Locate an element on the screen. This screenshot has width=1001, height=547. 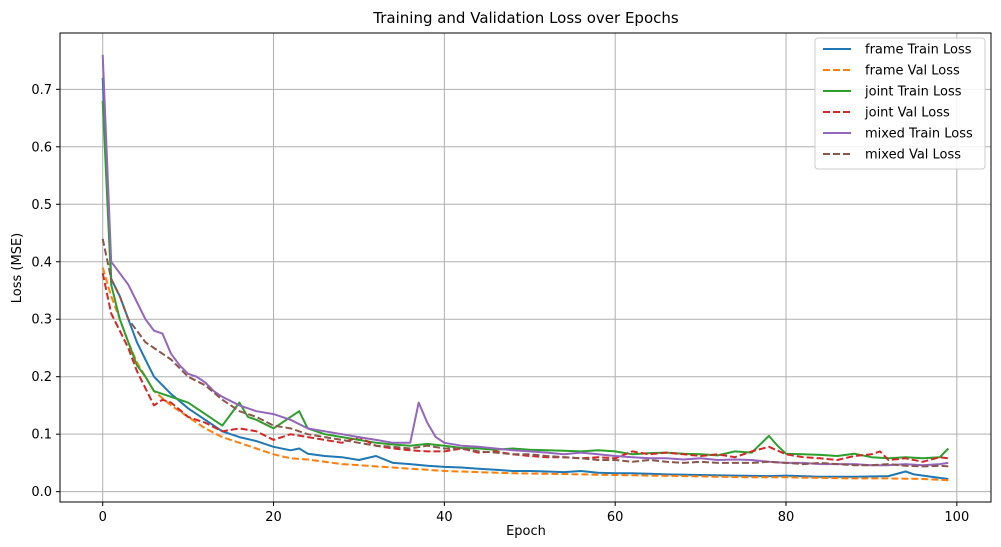
y-tick-label: 0.3 is located at coordinates (41, 320).